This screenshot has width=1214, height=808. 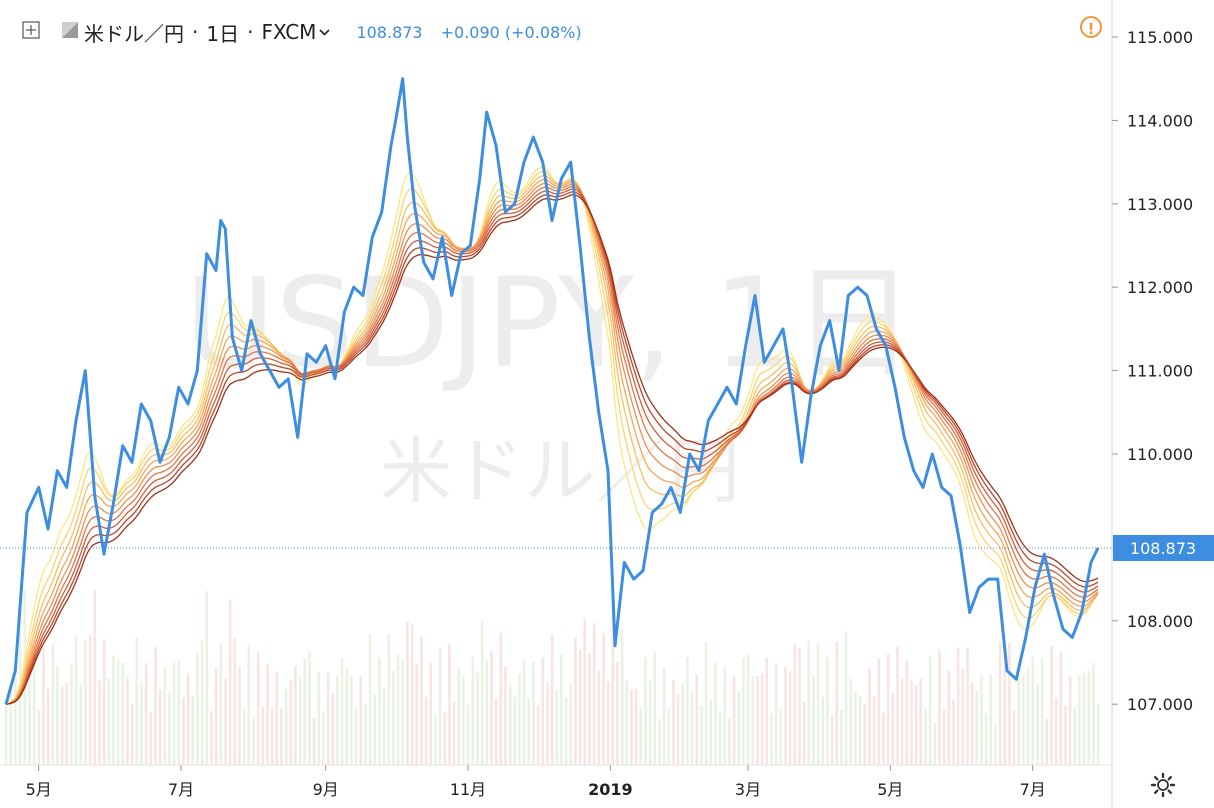 I want to click on gear-icon, so click(x=1163, y=785).